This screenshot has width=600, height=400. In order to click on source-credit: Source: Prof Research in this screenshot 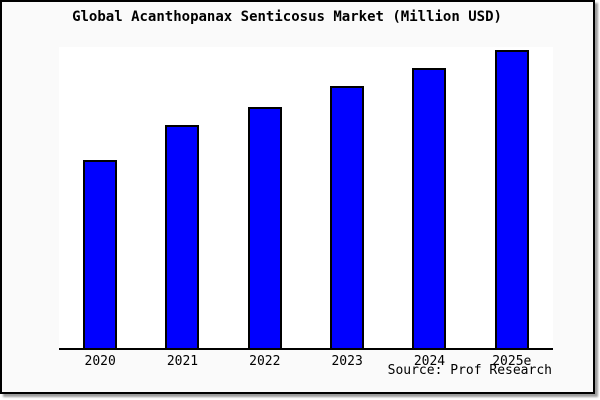, I will do `click(469, 370)`.